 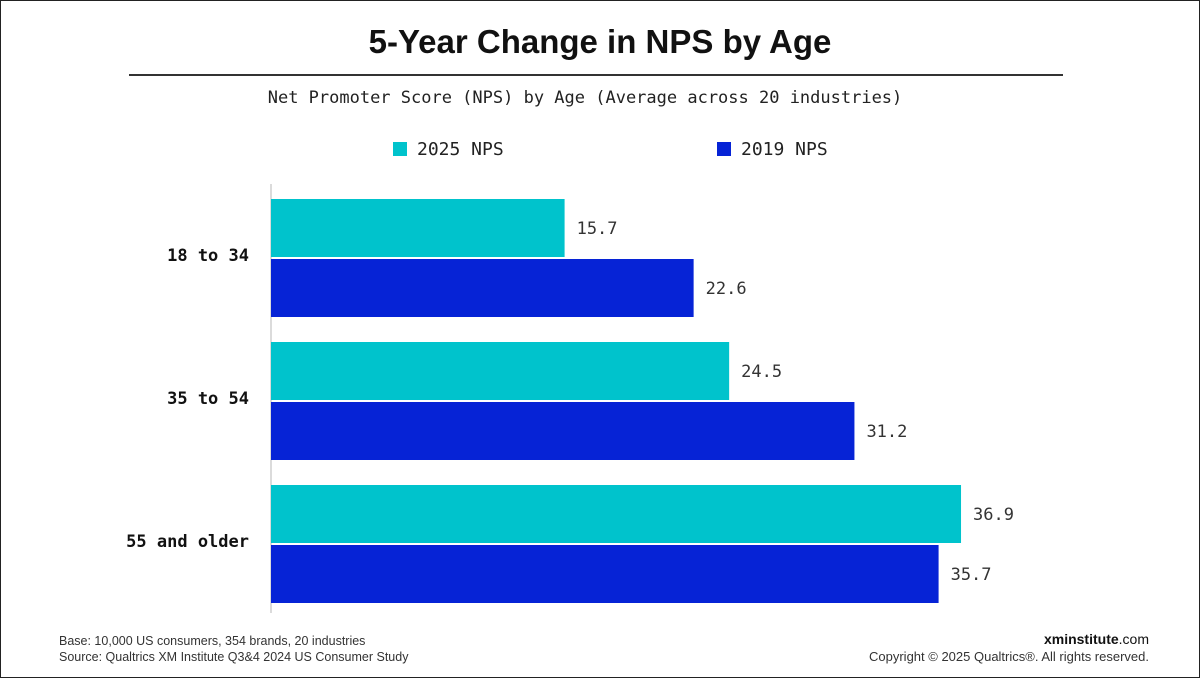 What do you see at coordinates (187, 542) in the screenshot?
I see `category-label: 55 and older` at bounding box center [187, 542].